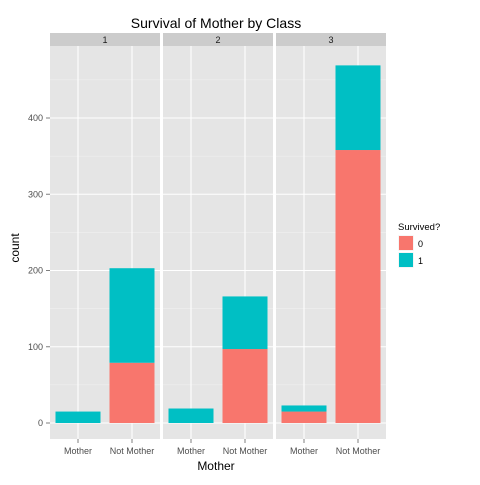  What do you see at coordinates (420, 261) in the screenshot?
I see `legend-label: 1` at bounding box center [420, 261].